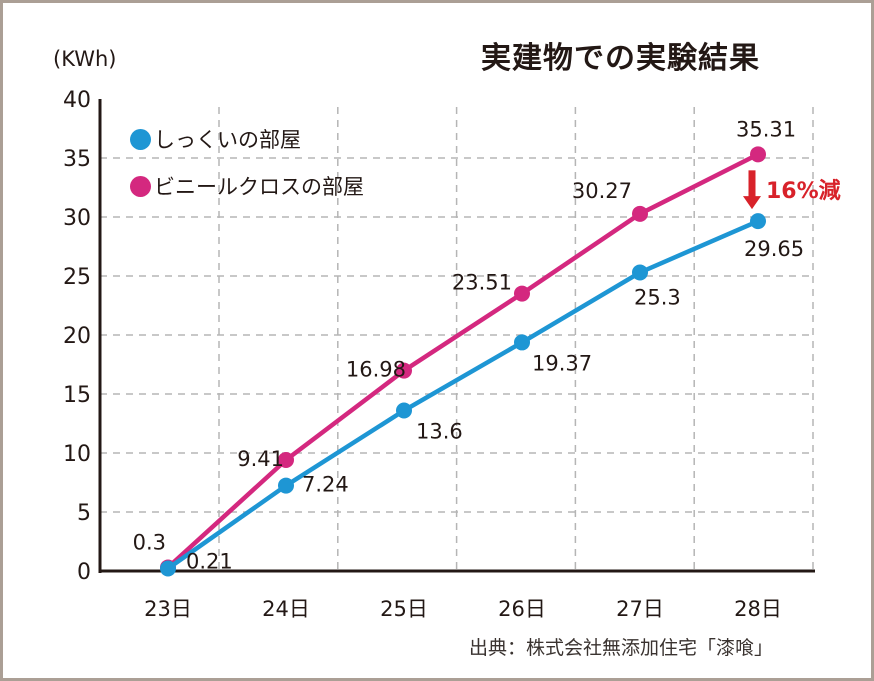 The image size is (874, 681). Describe the element at coordinates (640, 609) in the screenshot. I see `x-tick-label: 27日` at that location.